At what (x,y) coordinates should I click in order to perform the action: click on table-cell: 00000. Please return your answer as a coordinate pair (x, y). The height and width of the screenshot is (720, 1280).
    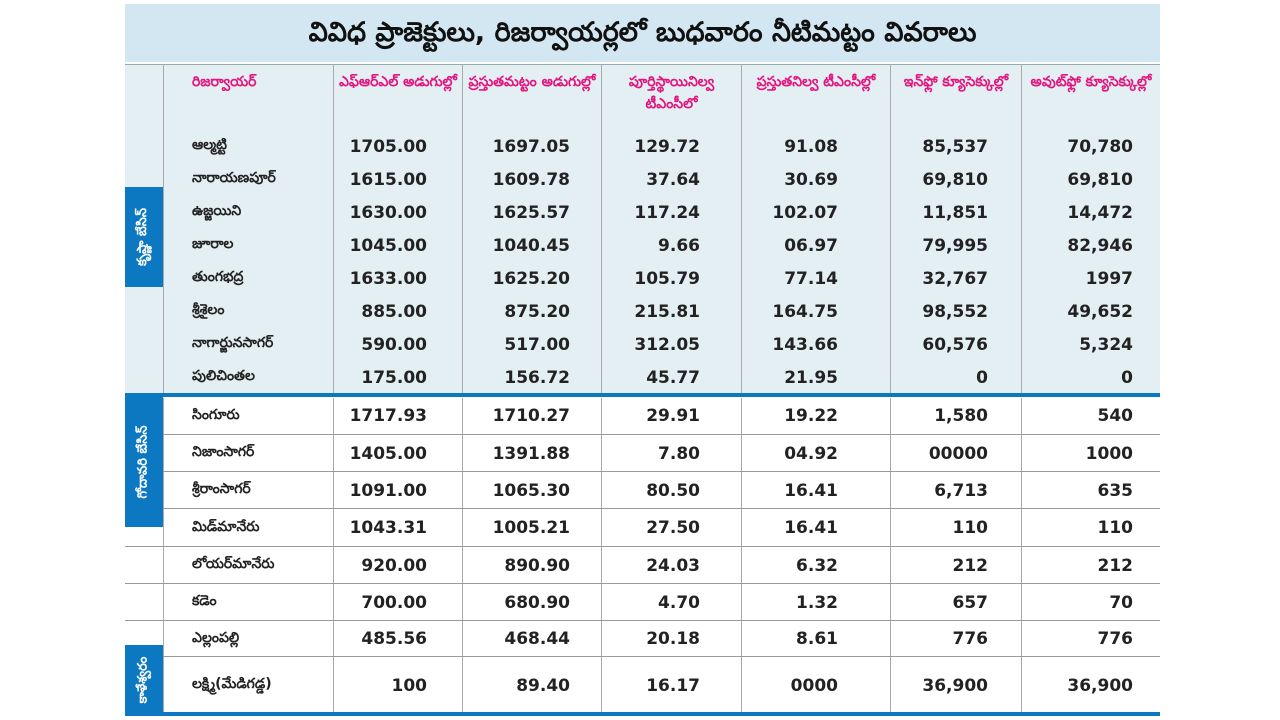
    Looking at the image, I should click on (955, 453).